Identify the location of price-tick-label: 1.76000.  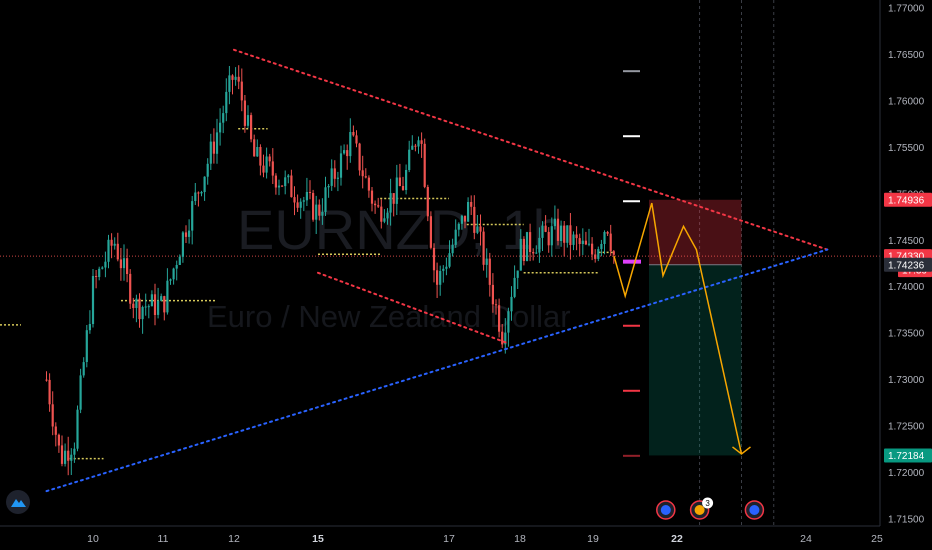
(906, 101).